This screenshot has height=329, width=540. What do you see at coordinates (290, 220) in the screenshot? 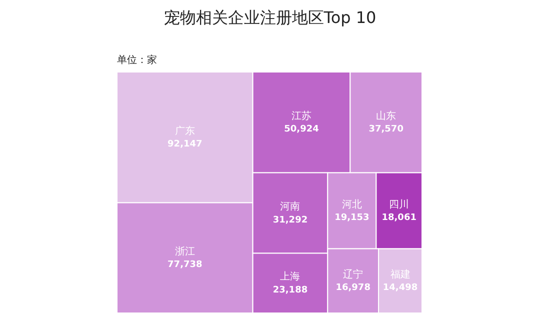
I see `data-label: 31,292` at bounding box center [290, 220].